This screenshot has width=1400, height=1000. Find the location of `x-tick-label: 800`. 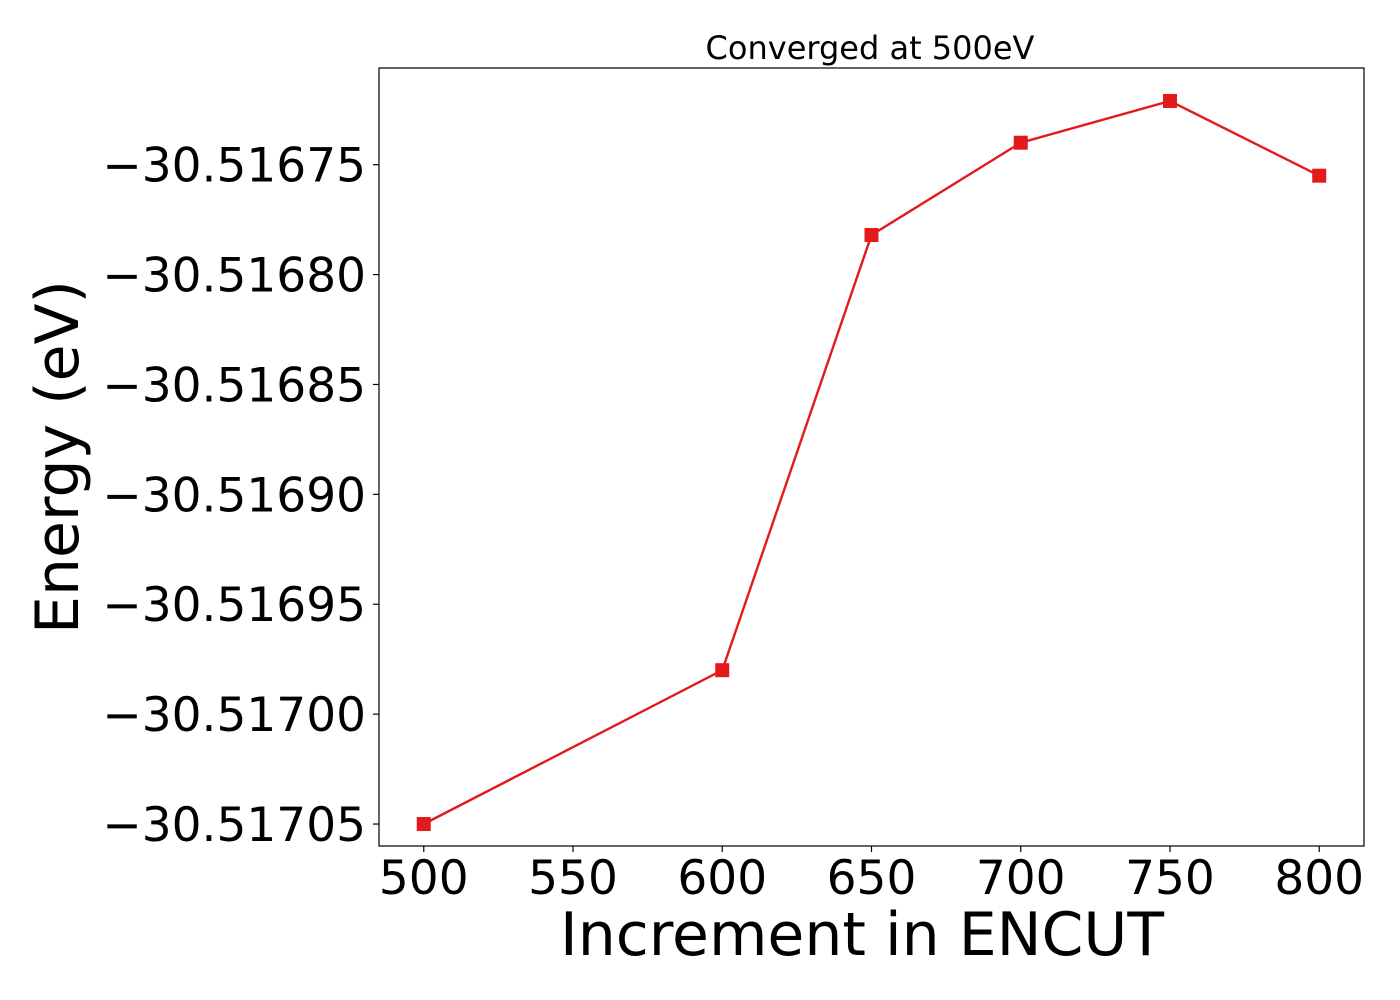

x-tick-label: 800 is located at coordinates (1319, 878).